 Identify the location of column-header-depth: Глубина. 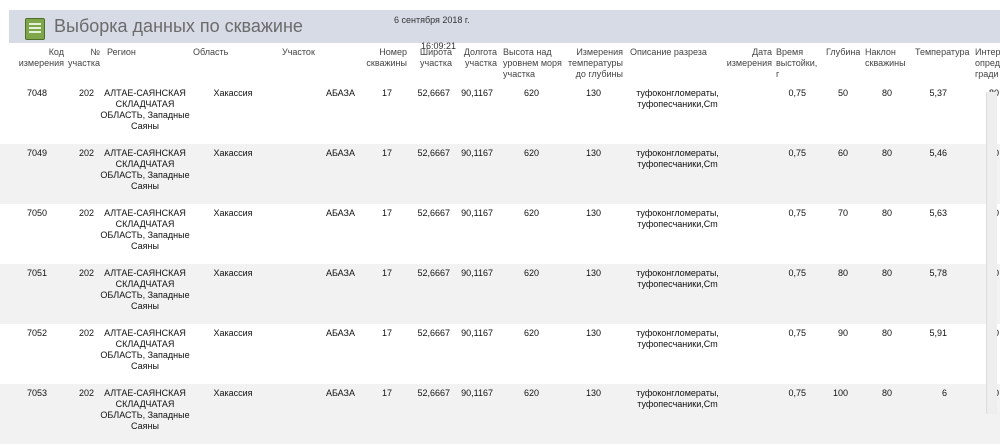
(843, 52).